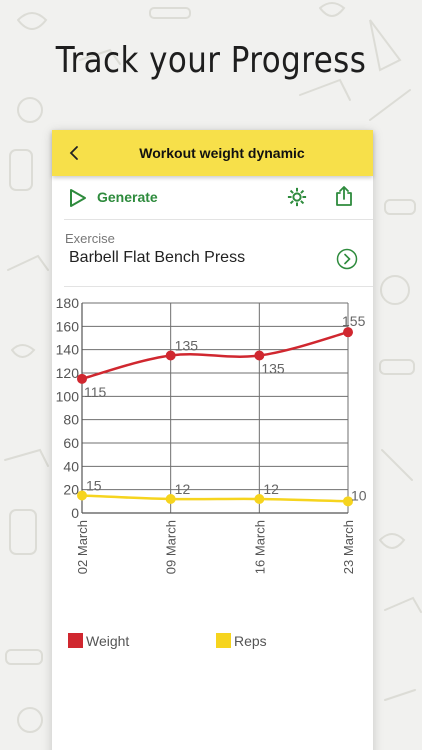 The height and width of the screenshot is (750, 422). I want to click on y-tick-label: 140, so click(68, 350).